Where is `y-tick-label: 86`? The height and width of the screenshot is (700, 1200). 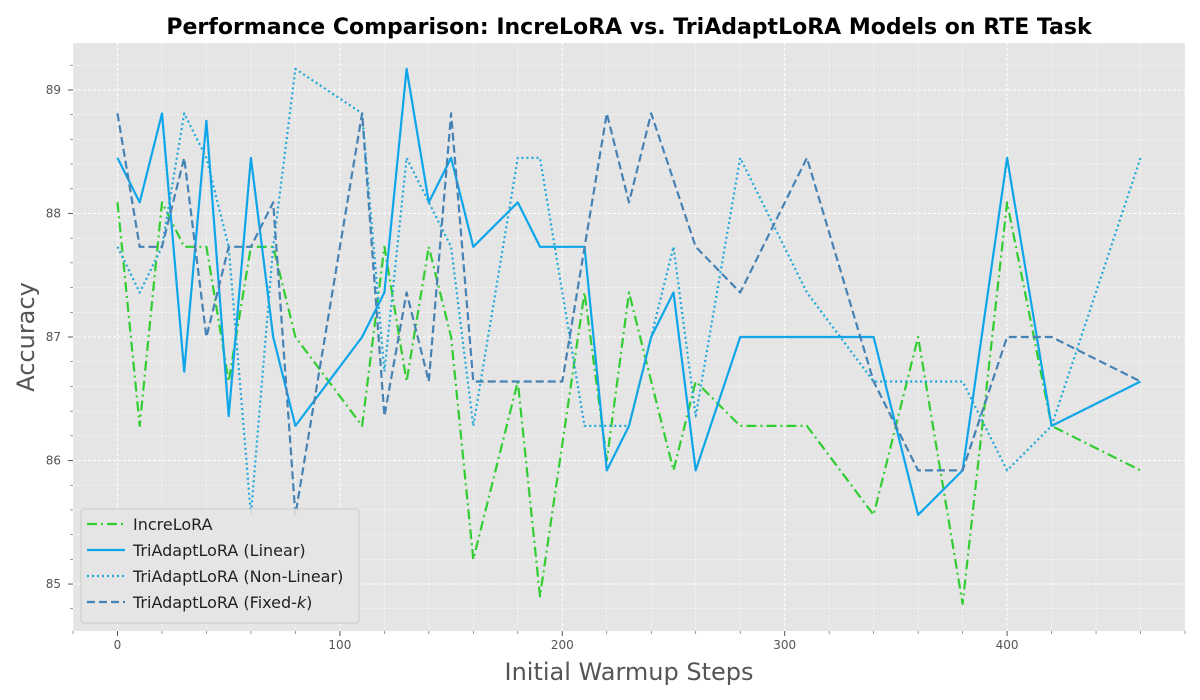
y-tick-label: 86 is located at coordinates (53, 461).